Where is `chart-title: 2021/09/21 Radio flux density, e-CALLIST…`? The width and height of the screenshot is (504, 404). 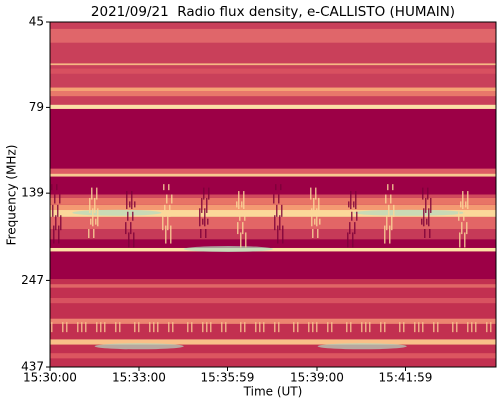 chart-title: 2021/09/21 Radio flux density, e-CALLIST… is located at coordinates (273, 12).